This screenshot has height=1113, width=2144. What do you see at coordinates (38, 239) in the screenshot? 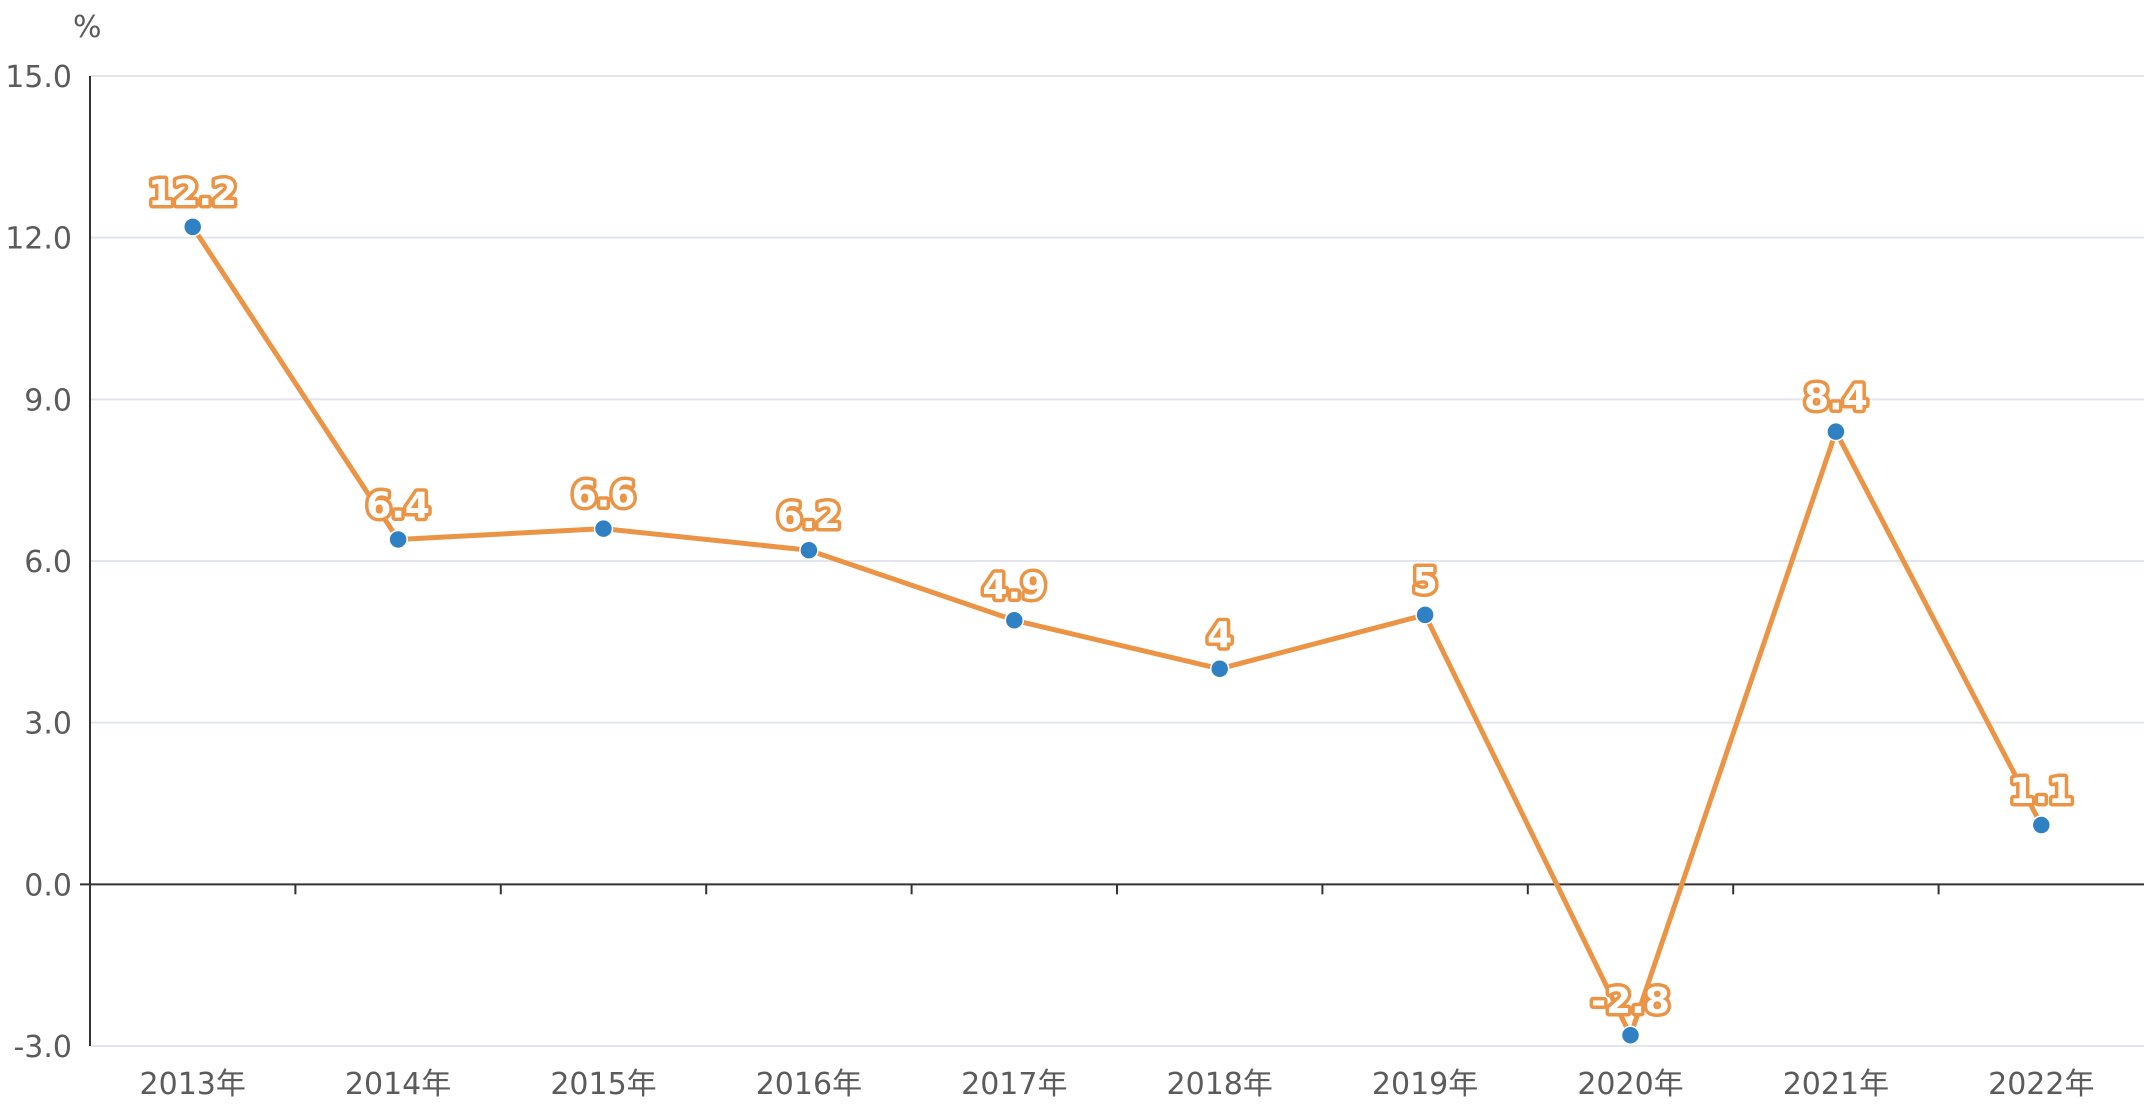
I see `y-tick-label: 12.0` at bounding box center [38, 239].